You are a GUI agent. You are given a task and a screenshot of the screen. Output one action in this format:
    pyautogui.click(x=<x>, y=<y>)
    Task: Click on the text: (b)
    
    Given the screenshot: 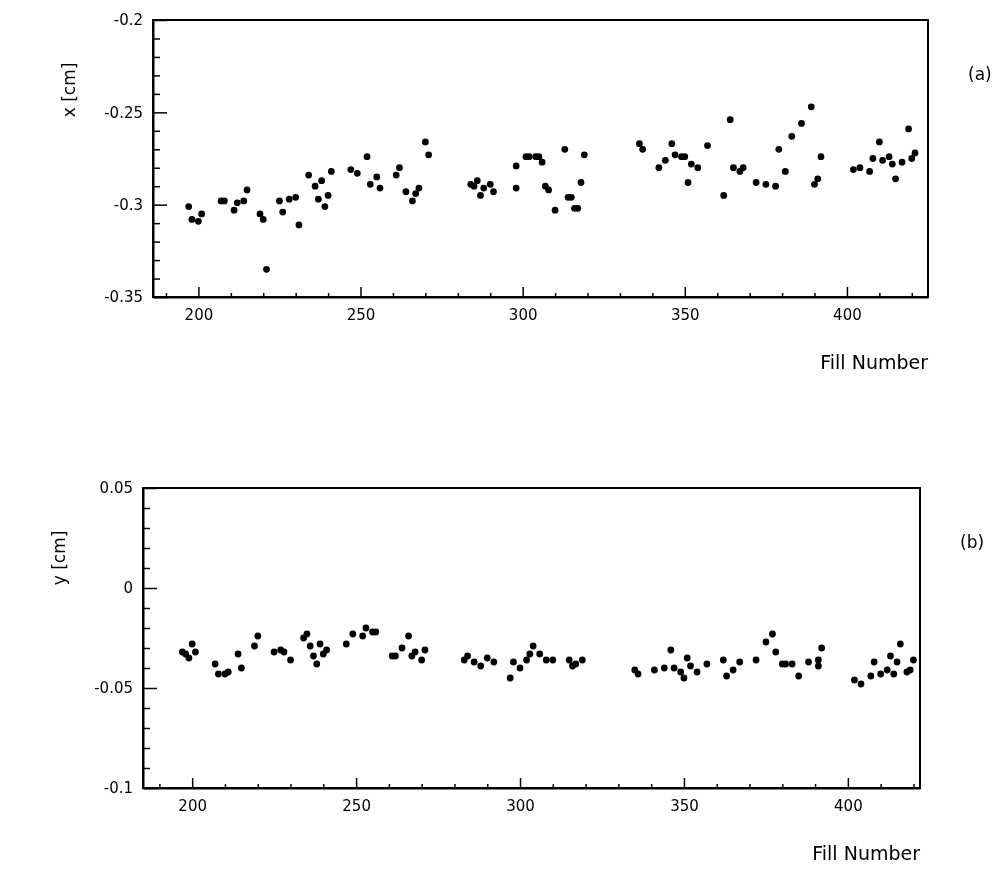 What is the action you would take?
    pyautogui.click(x=972, y=542)
    